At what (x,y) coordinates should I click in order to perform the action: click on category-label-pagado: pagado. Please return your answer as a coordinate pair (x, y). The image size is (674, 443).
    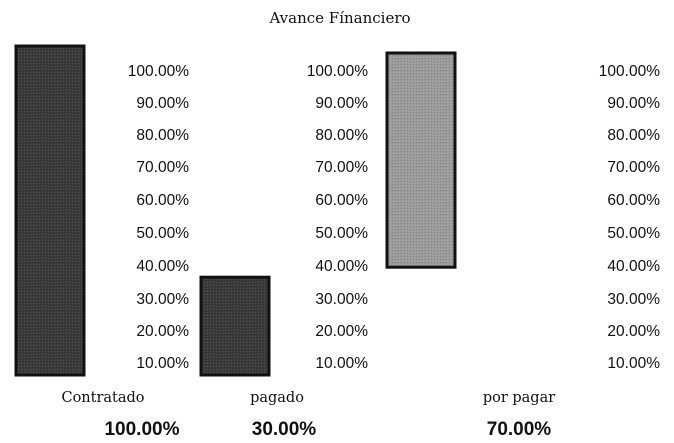
    Looking at the image, I should click on (277, 398).